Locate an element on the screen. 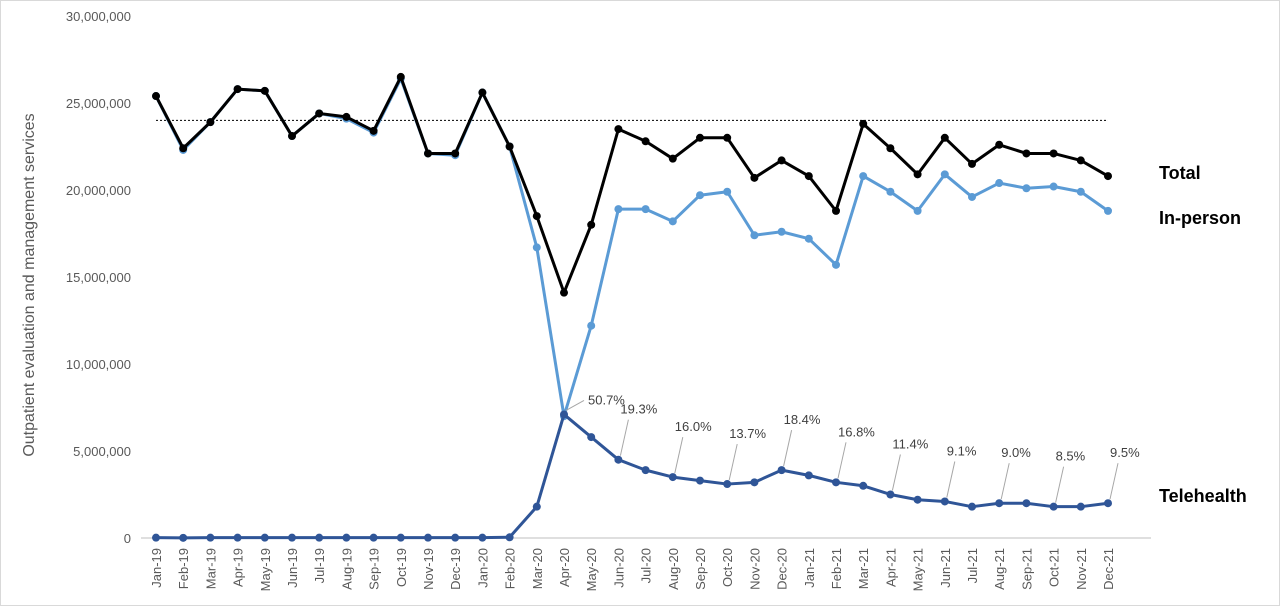 This screenshot has width=1280, height=607. annotation-label-apr-21: 11.4% is located at coordinates (910, 444).